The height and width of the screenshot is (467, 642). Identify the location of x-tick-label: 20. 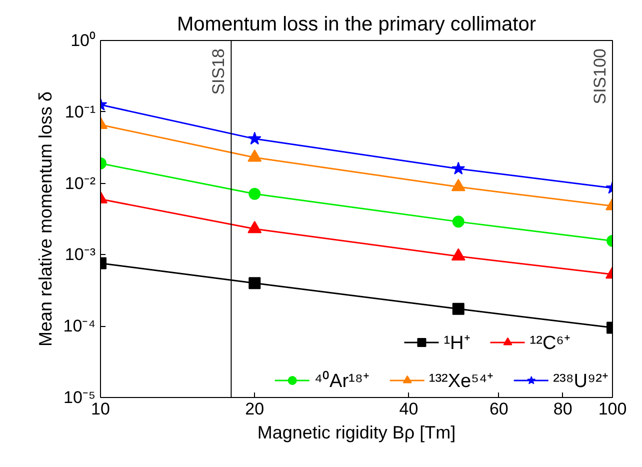
(254, 409).